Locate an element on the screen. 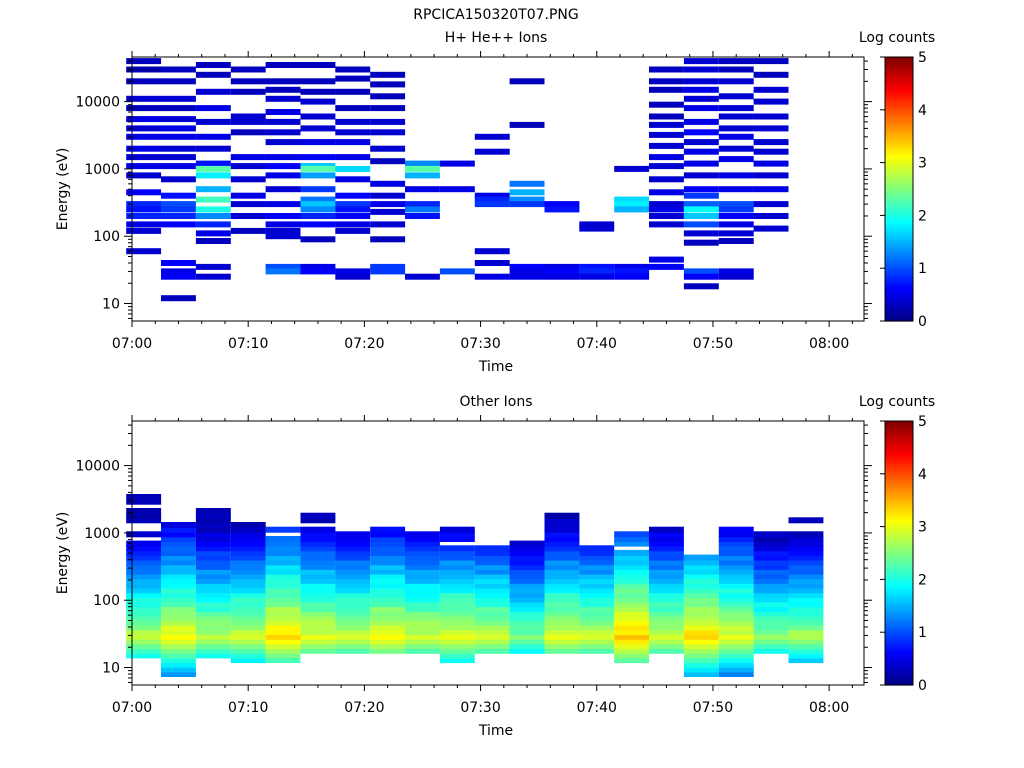  colorbar-tick-label: 1 is located at coordinates (922, 633).